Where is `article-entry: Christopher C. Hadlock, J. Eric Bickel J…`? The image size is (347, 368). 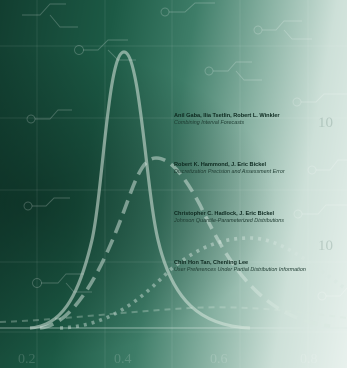
article-entry: Christopher C. Hadlock, J. Eric Bickel J… is located at coordinates (229, 218).